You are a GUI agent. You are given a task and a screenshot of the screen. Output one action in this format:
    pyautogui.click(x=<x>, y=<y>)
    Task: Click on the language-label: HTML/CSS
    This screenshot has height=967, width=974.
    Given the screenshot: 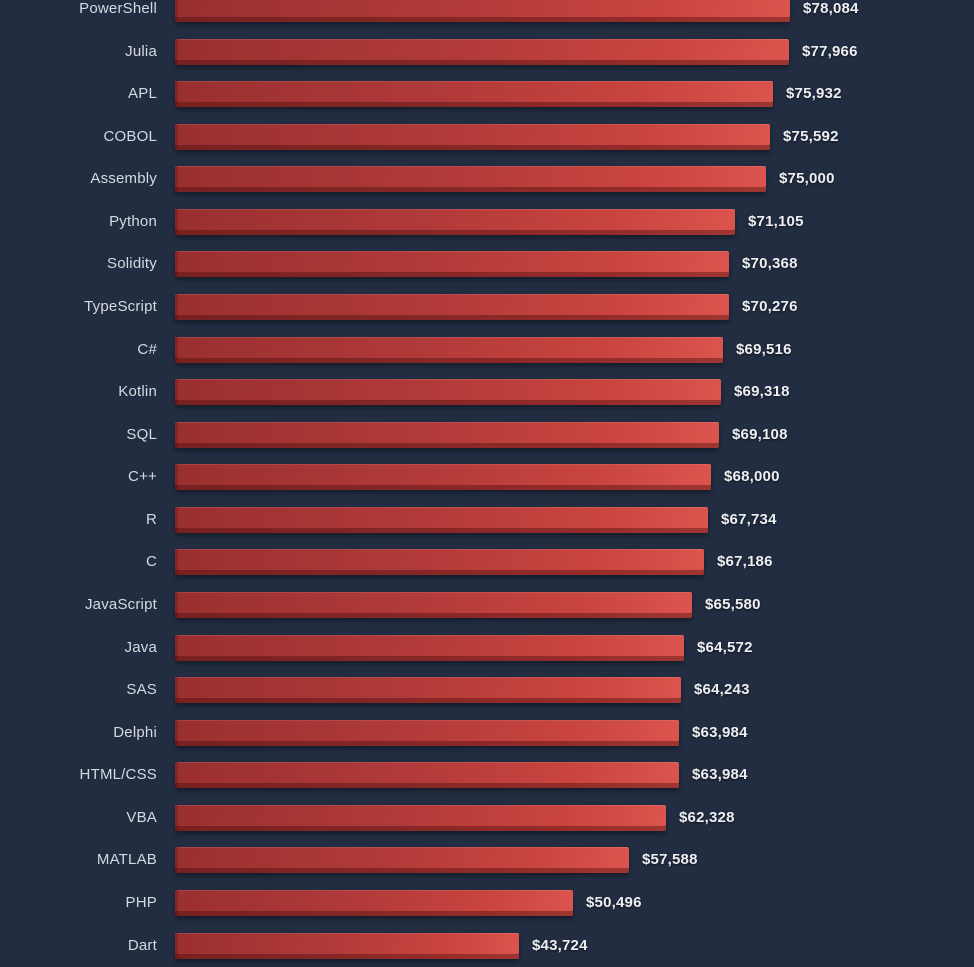 What is the action you would take?
    pyautogui.click(x=118, y=775)
    